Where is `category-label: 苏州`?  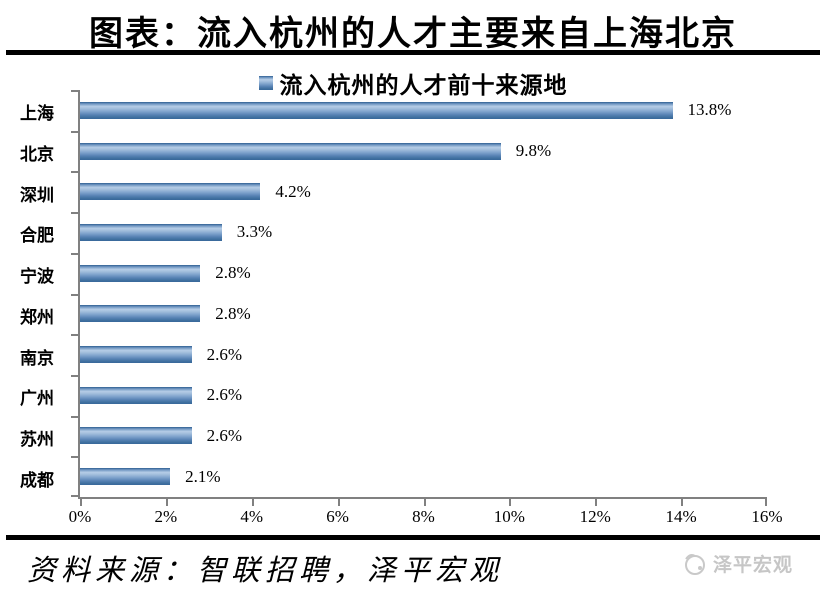 category-label: 苏州 is located at coordinates (37, 439).